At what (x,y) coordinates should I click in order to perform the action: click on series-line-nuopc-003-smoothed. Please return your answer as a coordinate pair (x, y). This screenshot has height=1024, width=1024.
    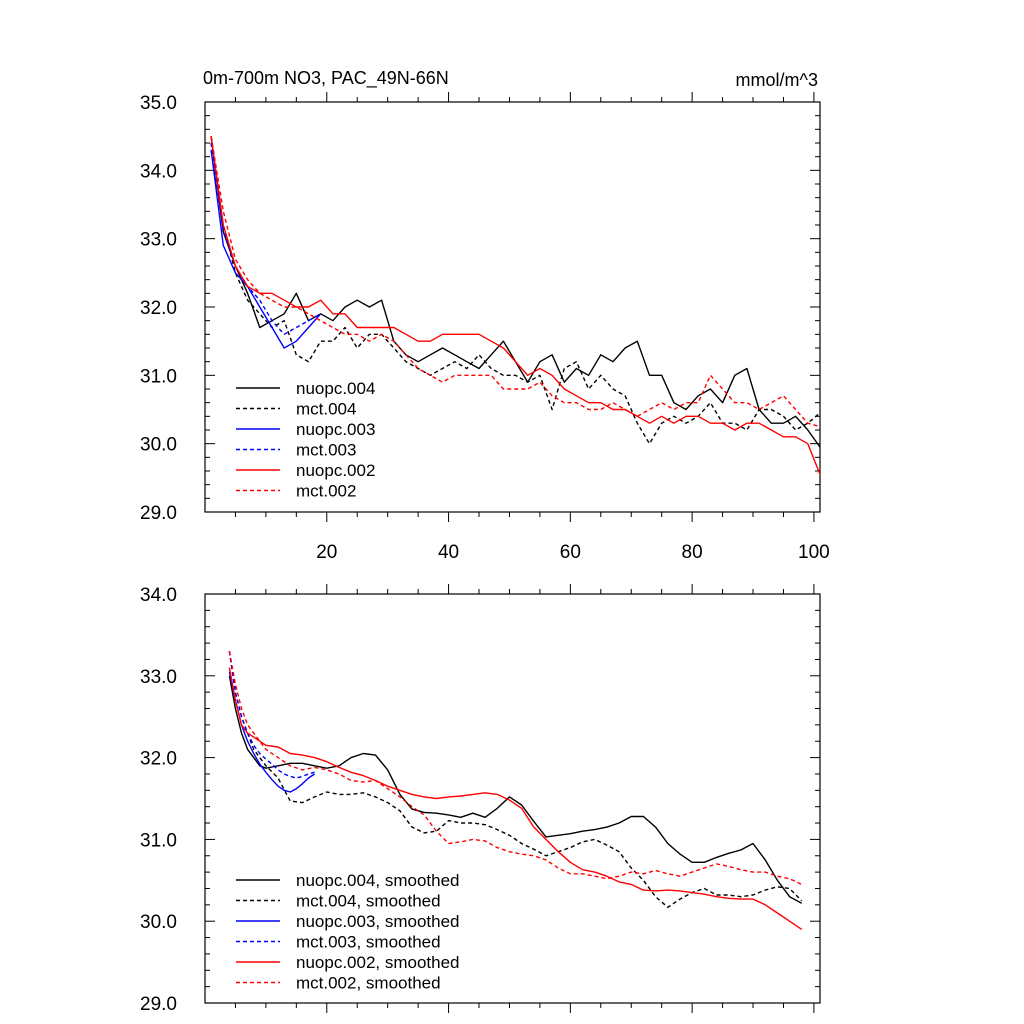
    Looking at the image, I should click on (271, 732).